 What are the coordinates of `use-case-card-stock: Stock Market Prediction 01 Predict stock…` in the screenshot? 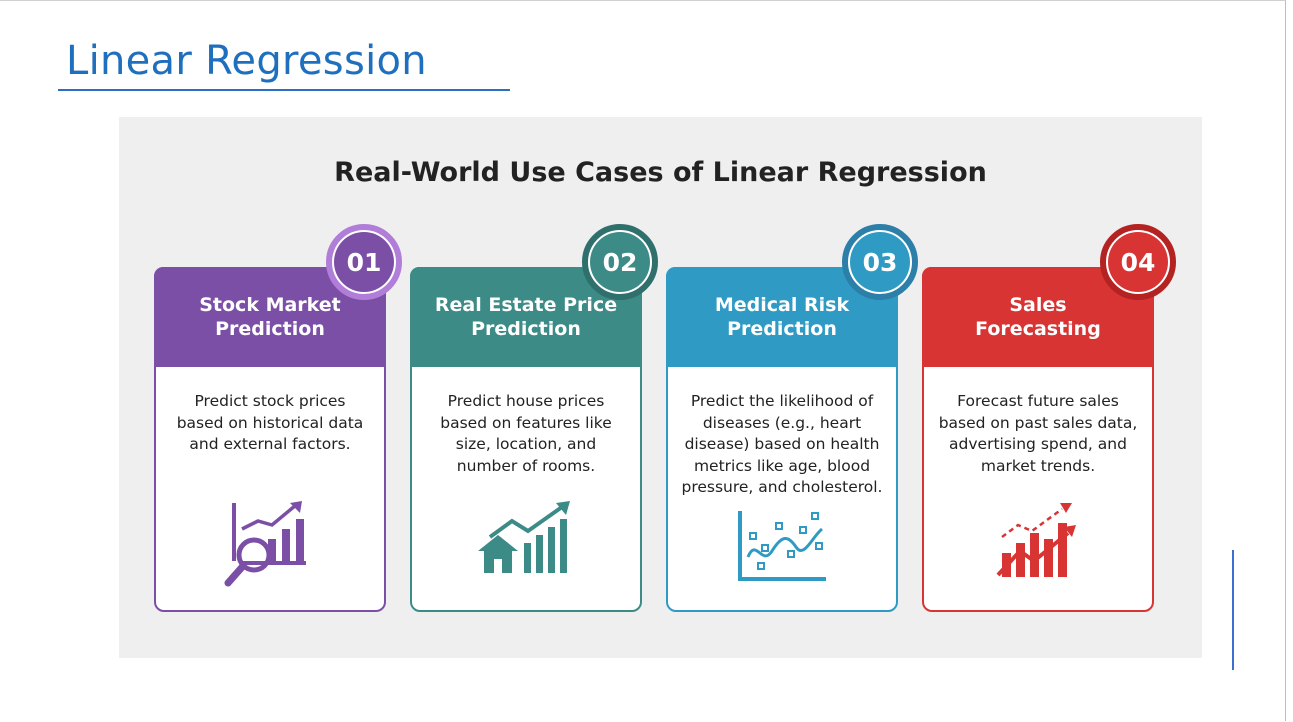 It's located at (278, 418).